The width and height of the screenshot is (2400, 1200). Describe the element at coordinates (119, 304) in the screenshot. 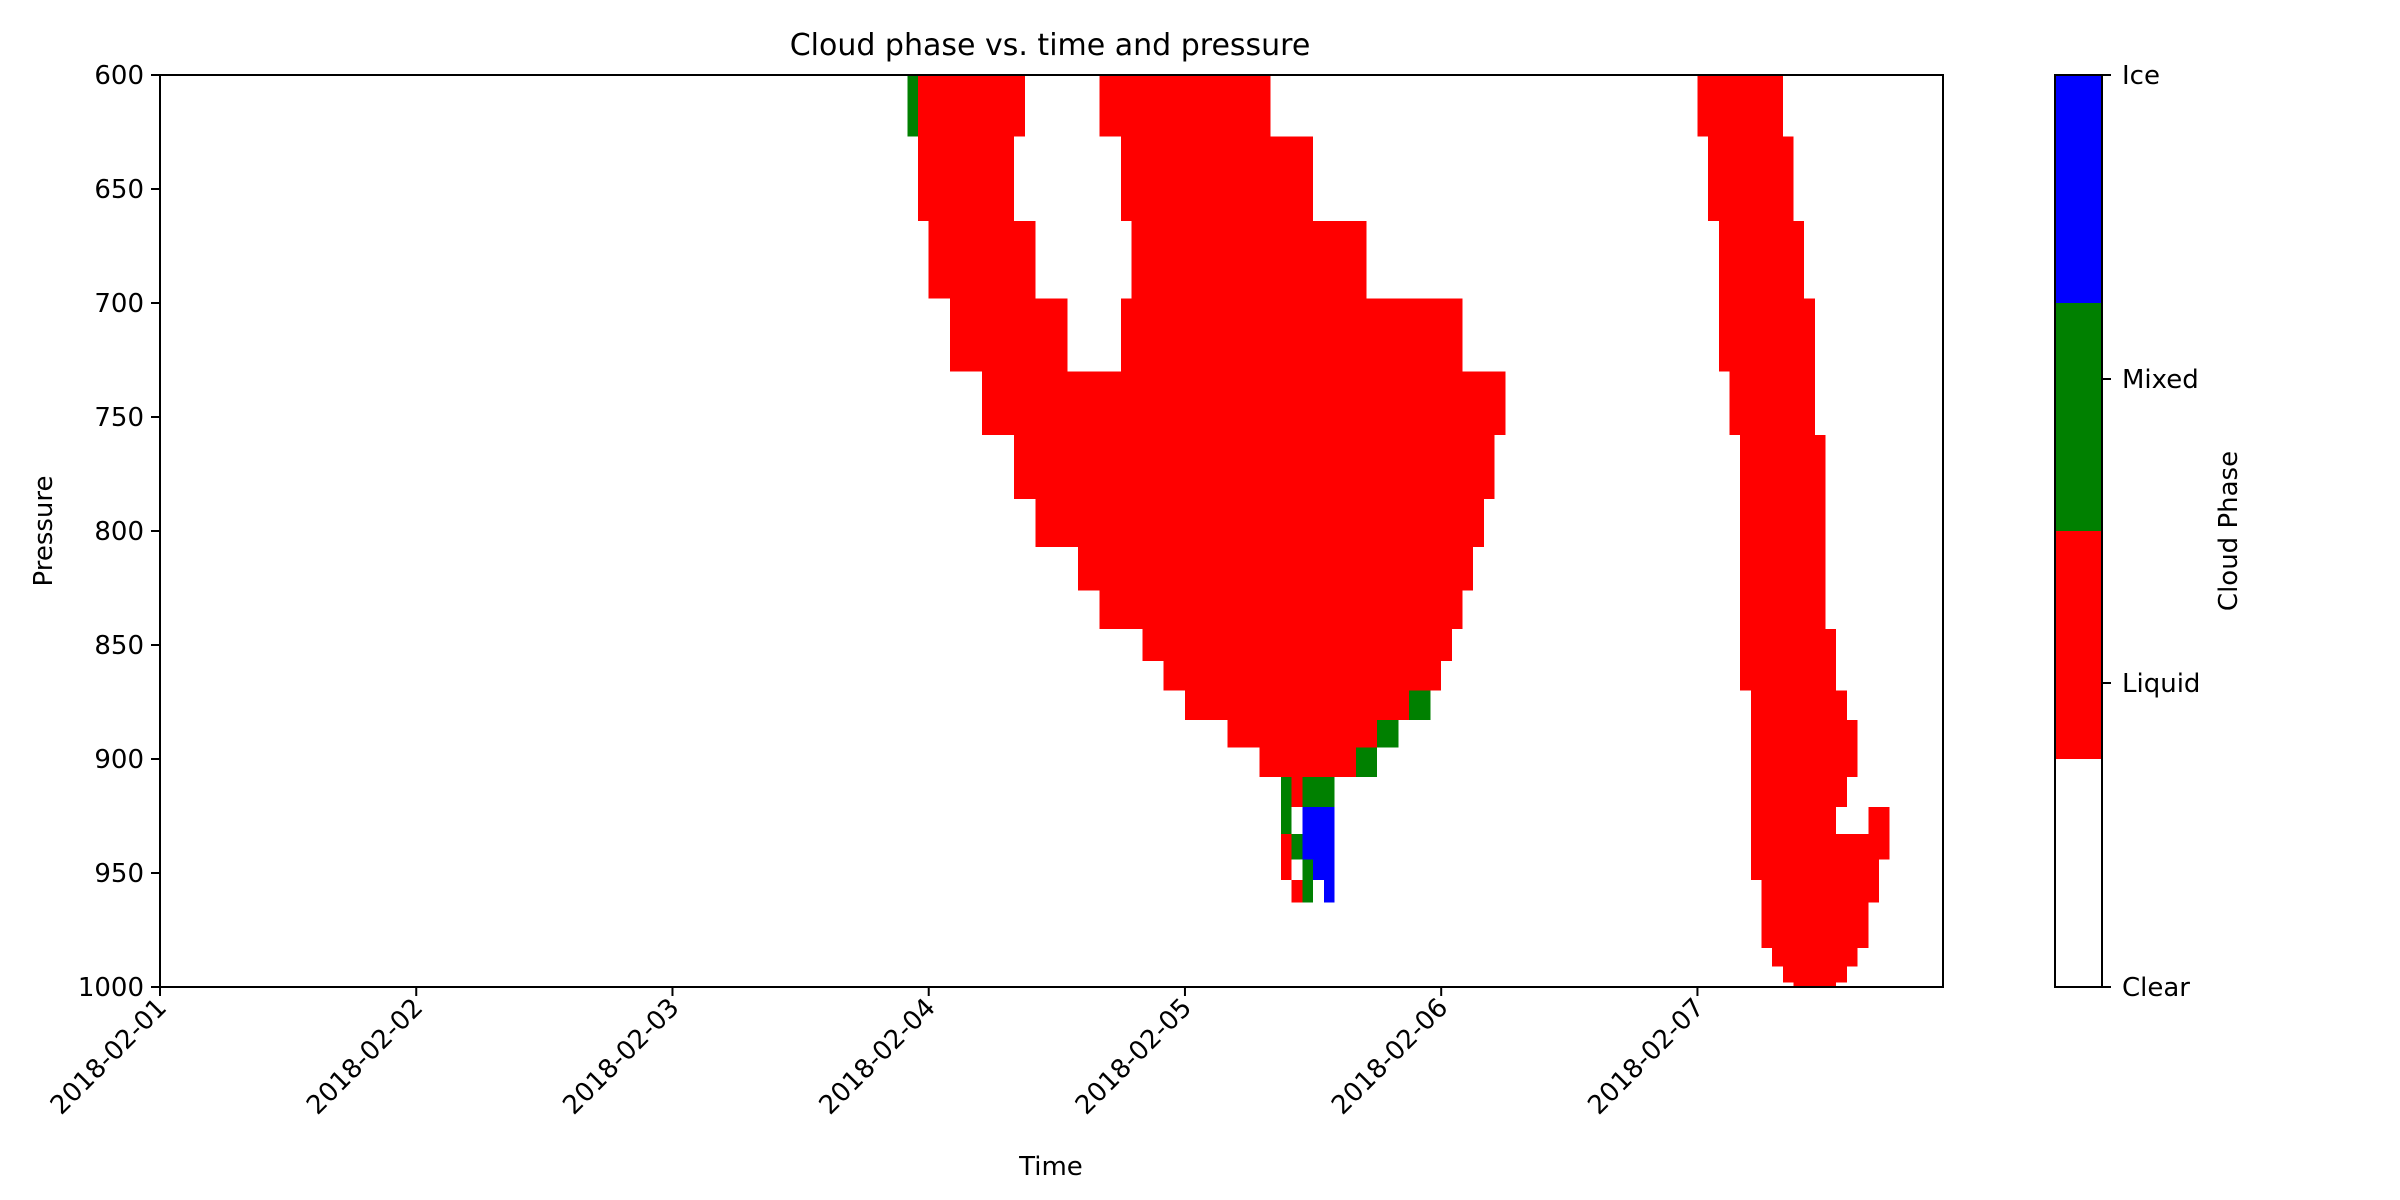

I see `y-tick-label: 700` at that location.